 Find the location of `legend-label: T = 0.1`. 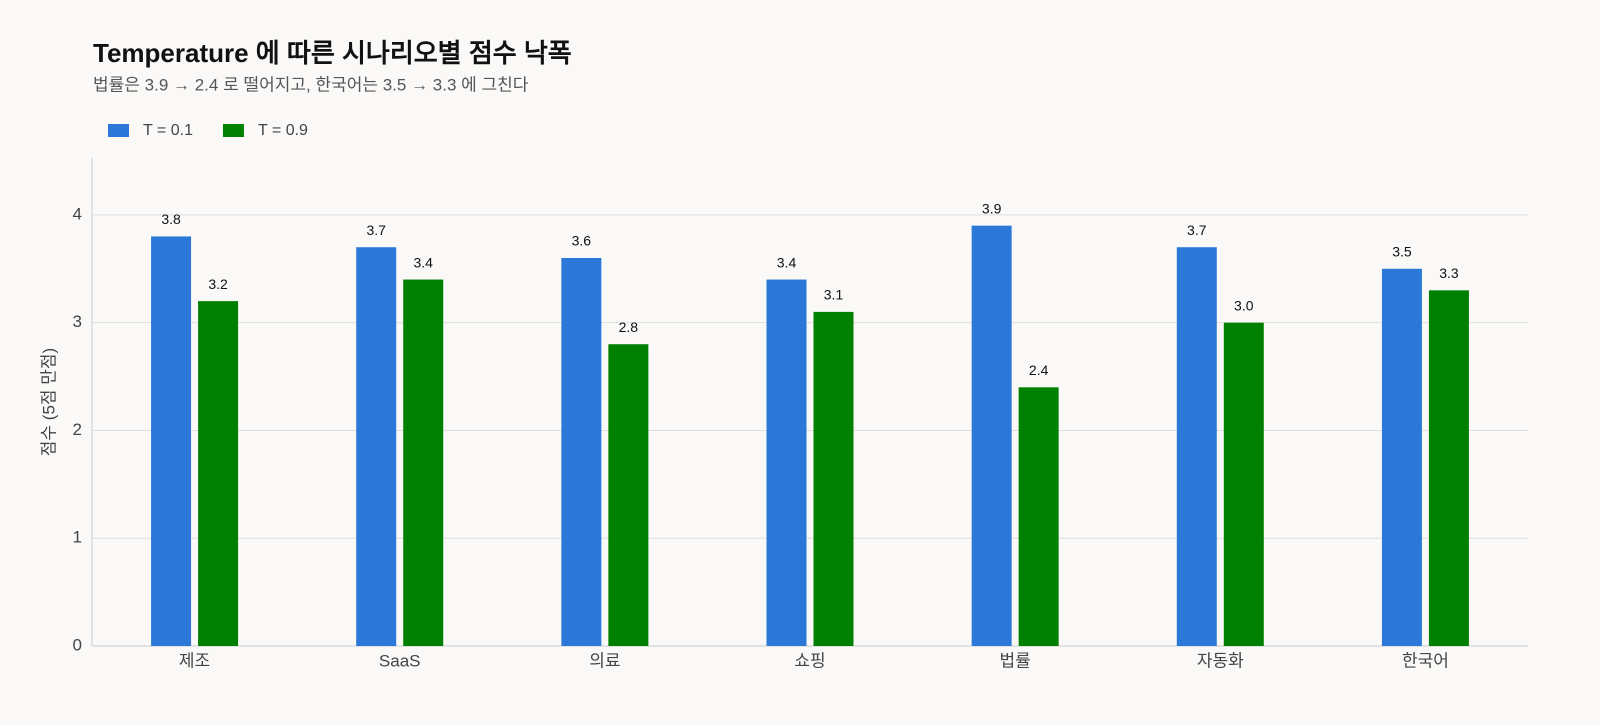

legend-label: T = 0.1 is located at coordinates (168, 130).